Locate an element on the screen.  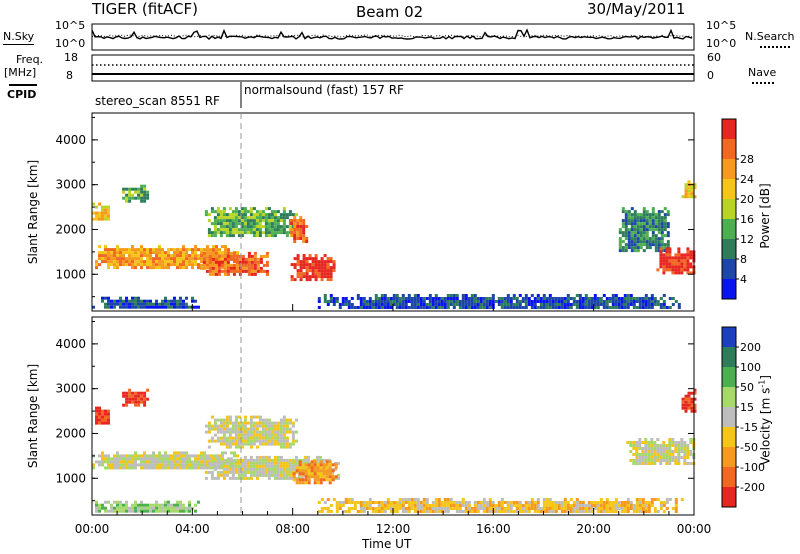
freq-label-line1: Freq. is located at coordinates (30, 59).